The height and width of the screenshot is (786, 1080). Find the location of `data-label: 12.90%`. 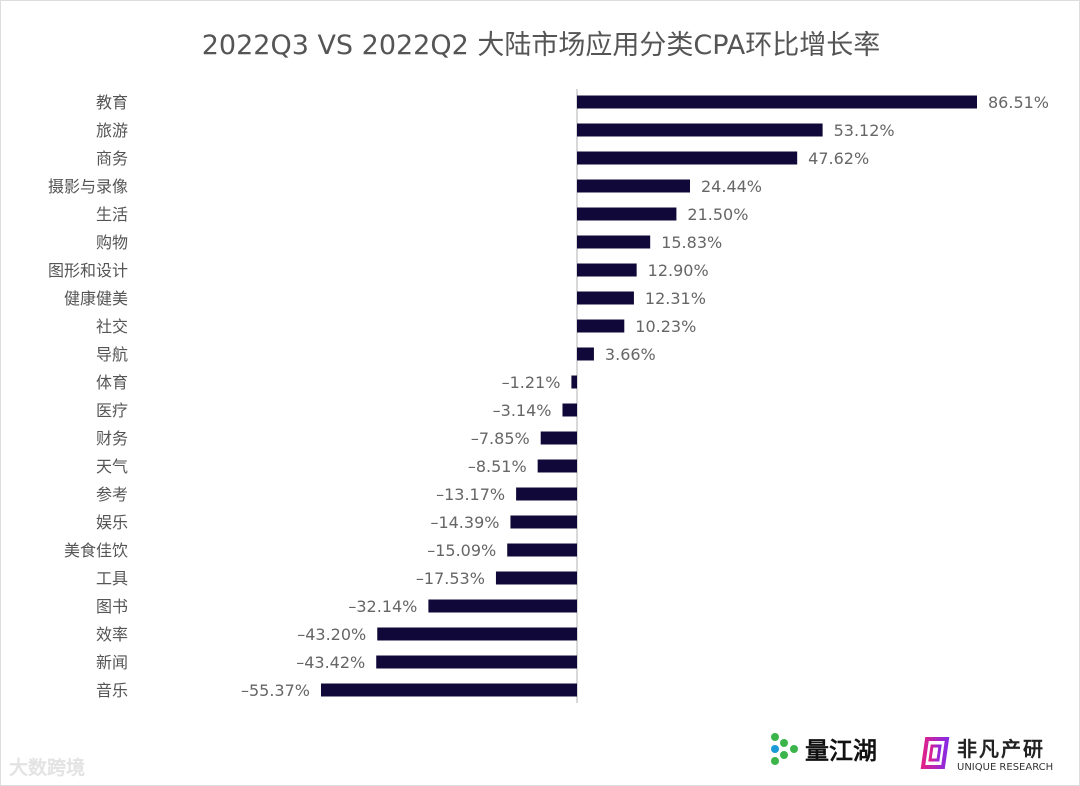

data-label: 12.90% is located at coordinates (678, 270).